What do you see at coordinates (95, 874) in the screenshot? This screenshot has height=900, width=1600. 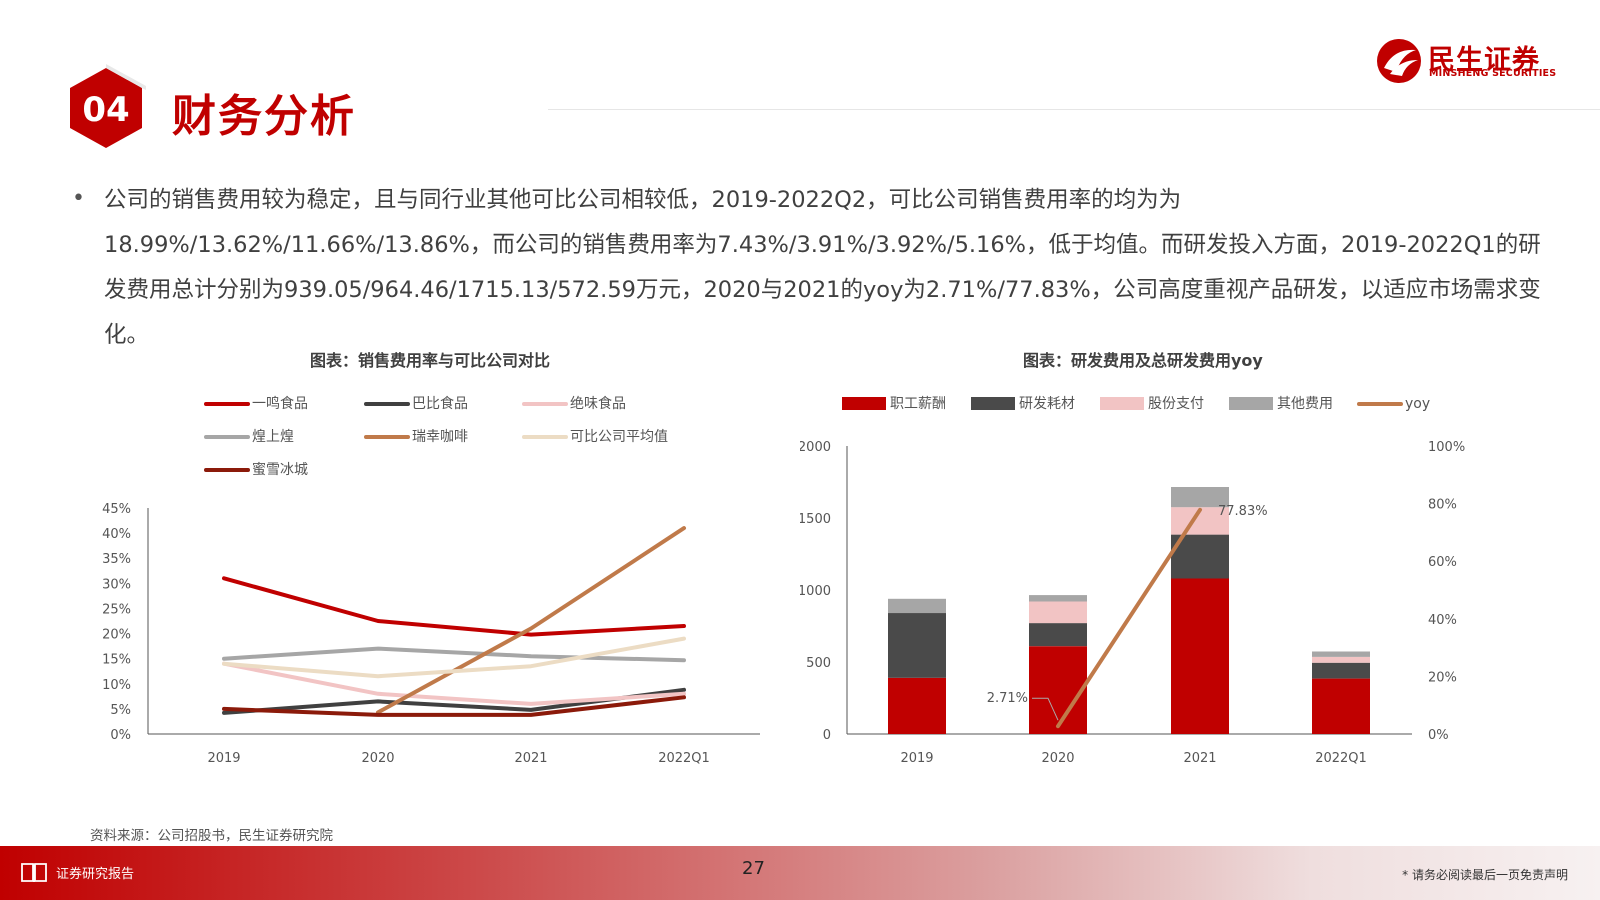 I see `footer-report-label: 证券研究报告` at bounding box center [95, 874].